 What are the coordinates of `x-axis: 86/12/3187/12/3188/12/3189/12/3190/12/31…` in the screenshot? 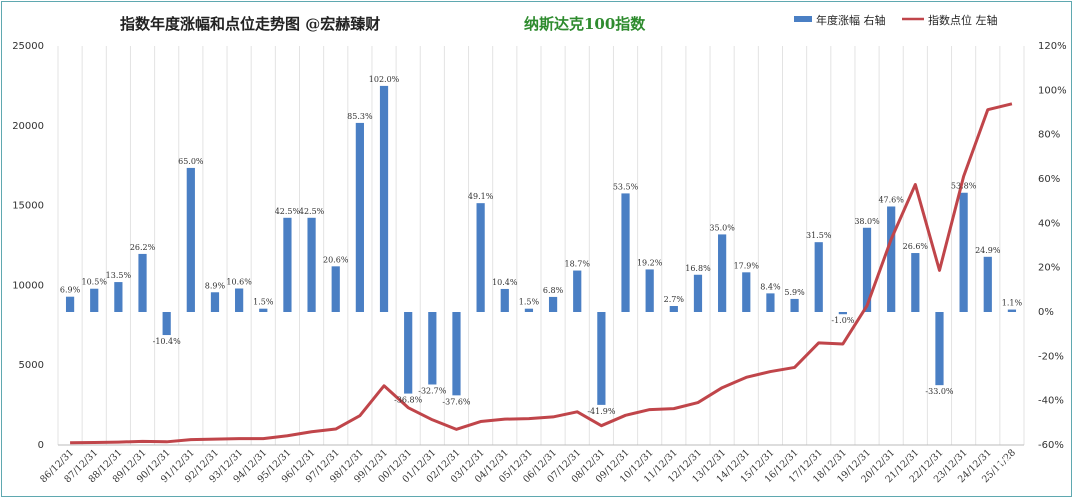 It's located at (528, 466).